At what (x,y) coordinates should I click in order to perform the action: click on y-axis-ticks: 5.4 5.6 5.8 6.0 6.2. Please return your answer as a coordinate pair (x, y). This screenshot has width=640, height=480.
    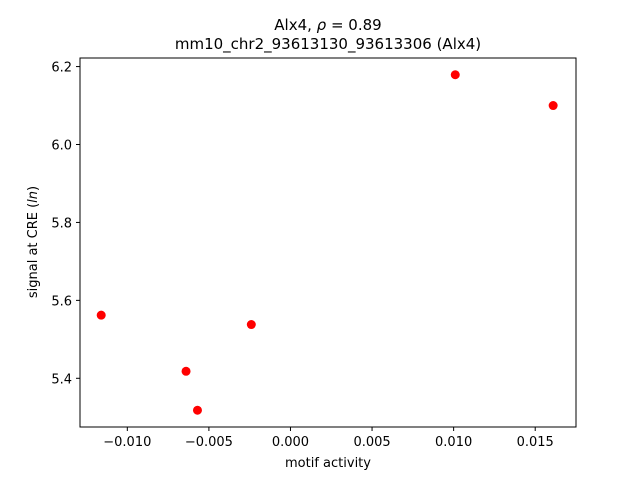
    Looking at the image, I should click on (65, 224).